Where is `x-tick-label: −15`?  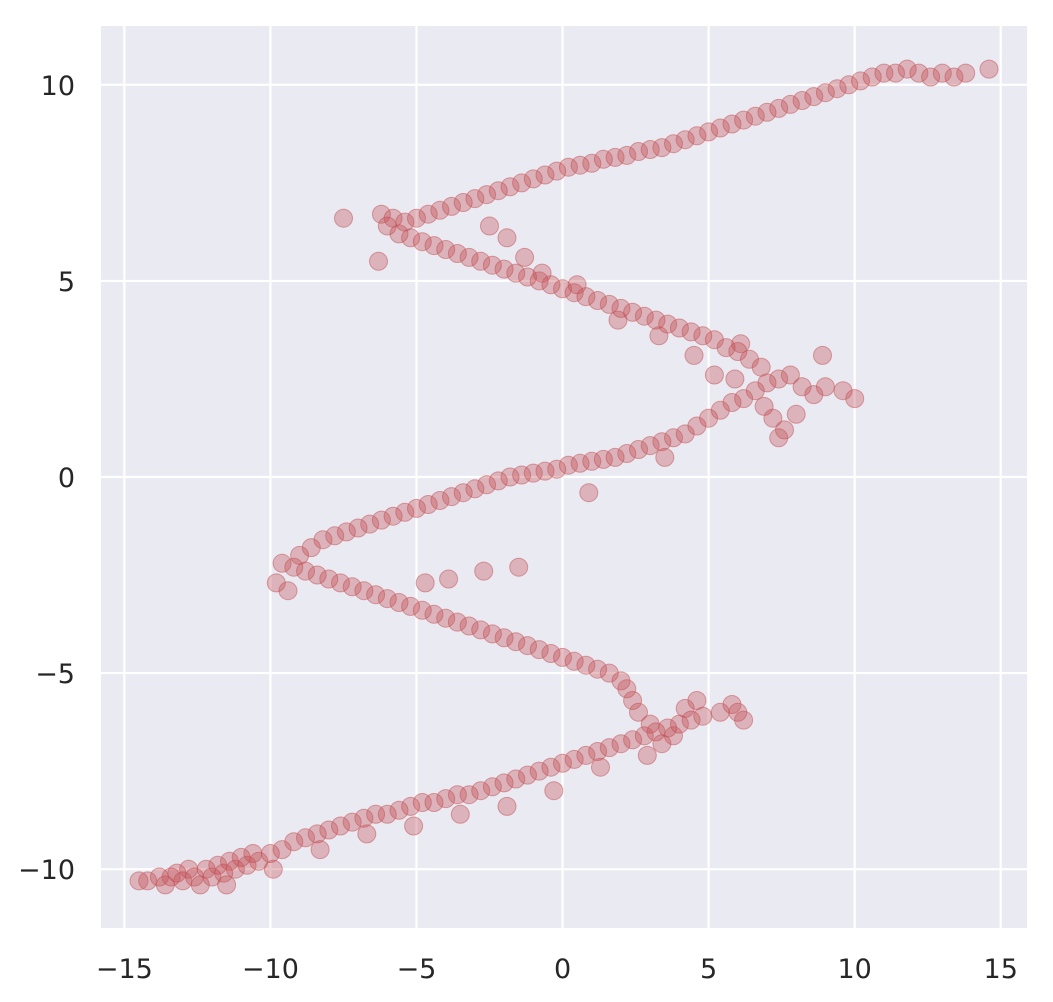
x-tick-label: −15 is located at coordinates (124, 969).